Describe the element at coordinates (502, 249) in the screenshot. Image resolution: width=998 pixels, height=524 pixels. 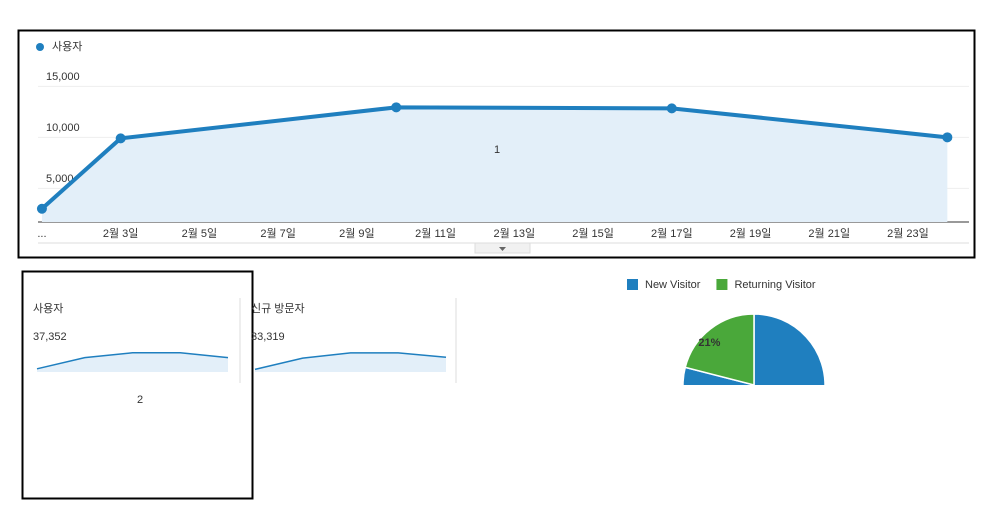
I see `expand-arrow` at that location.